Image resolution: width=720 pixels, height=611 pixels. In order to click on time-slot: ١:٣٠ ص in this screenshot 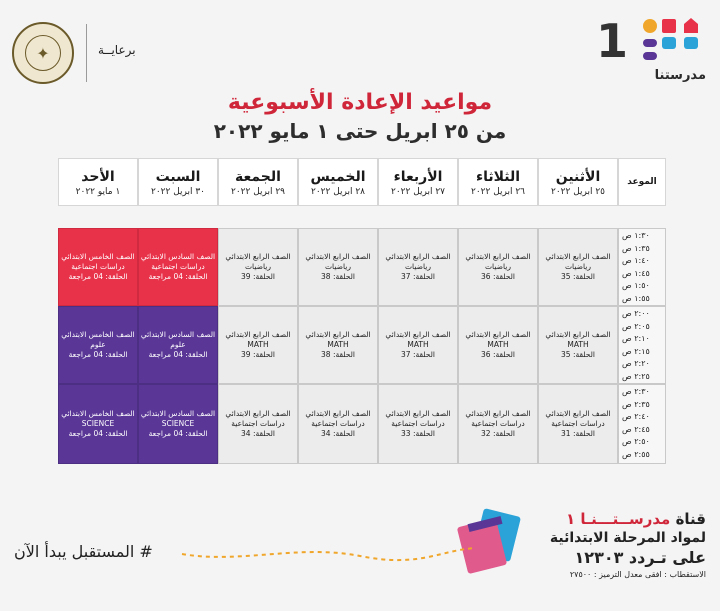, I will do `click(636, 235)`.